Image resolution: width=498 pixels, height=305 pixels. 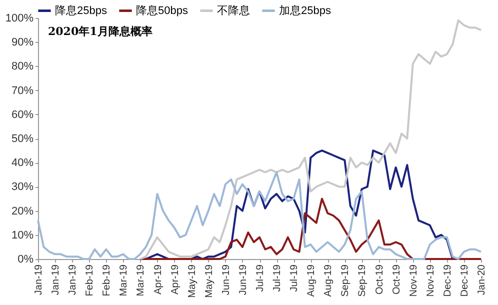 I want to click on y-tick-label: 20%, so click(x=22, y=211).